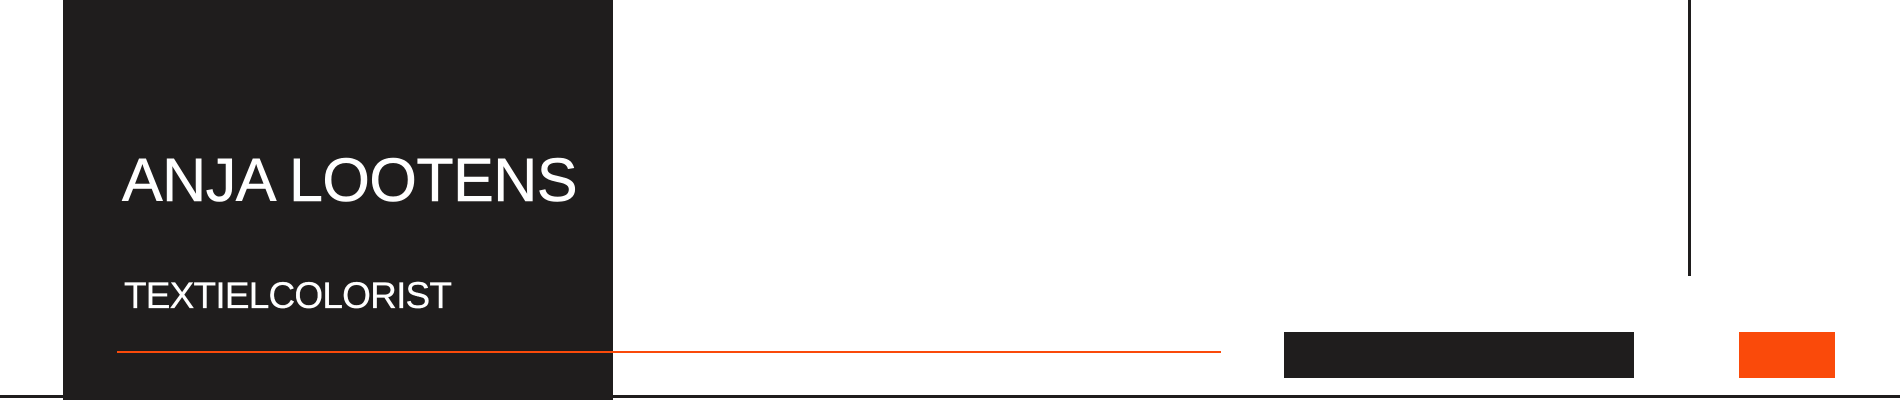 The width and height of the screenshot is (1900, 400). I want to click on accent-color-block, so click(1787, 355).